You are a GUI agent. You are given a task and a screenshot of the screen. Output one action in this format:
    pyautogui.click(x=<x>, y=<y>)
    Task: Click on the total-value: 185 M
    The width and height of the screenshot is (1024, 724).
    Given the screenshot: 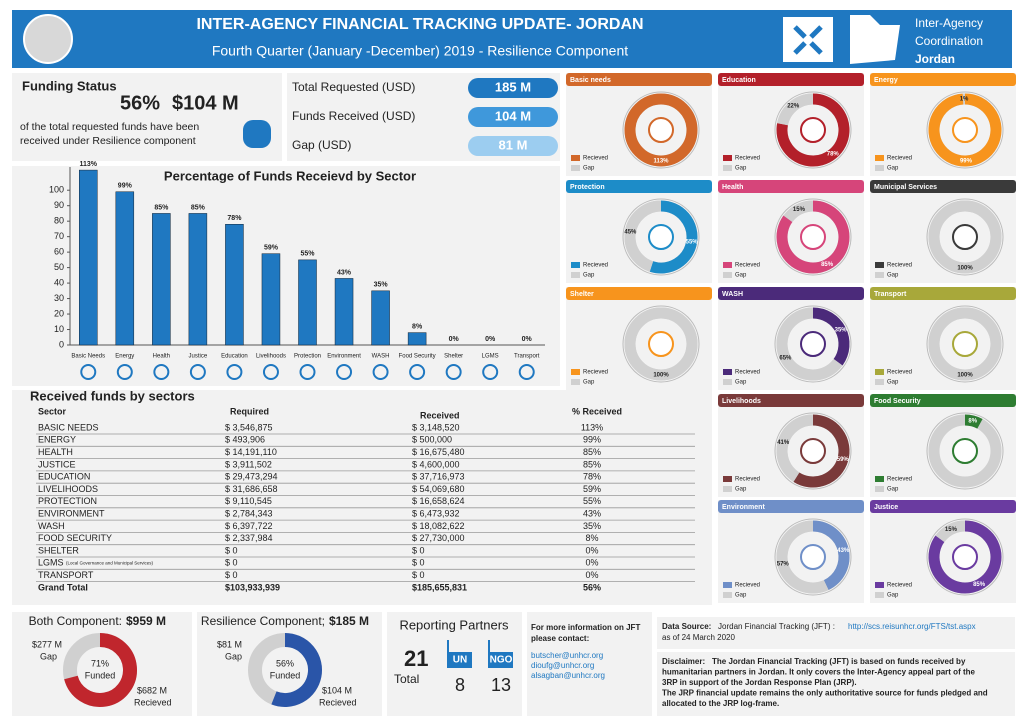 What is the action you would take?
    pyautogui.click(x=513, y=86)
    